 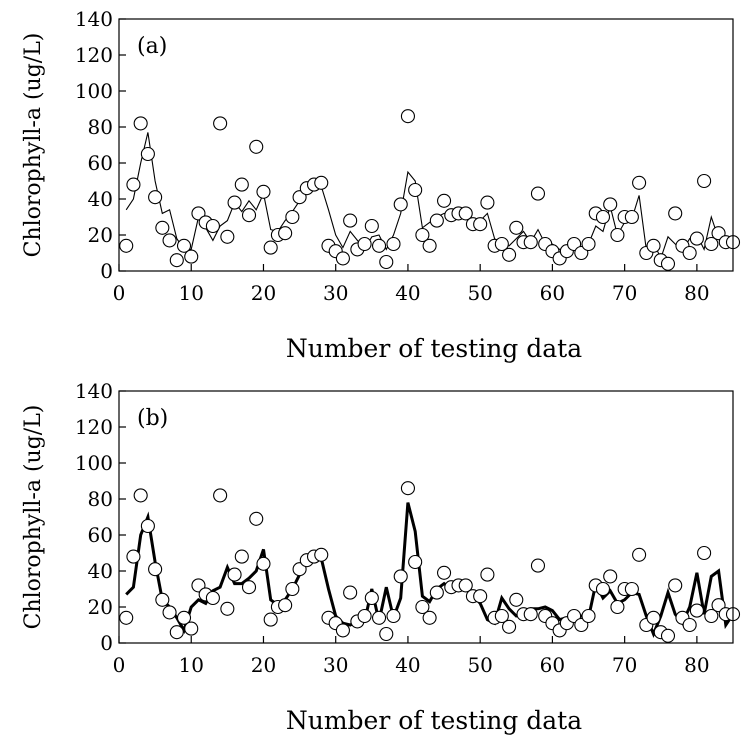 I want to click on panel-label-b: (b), so click(x=152, y=418).